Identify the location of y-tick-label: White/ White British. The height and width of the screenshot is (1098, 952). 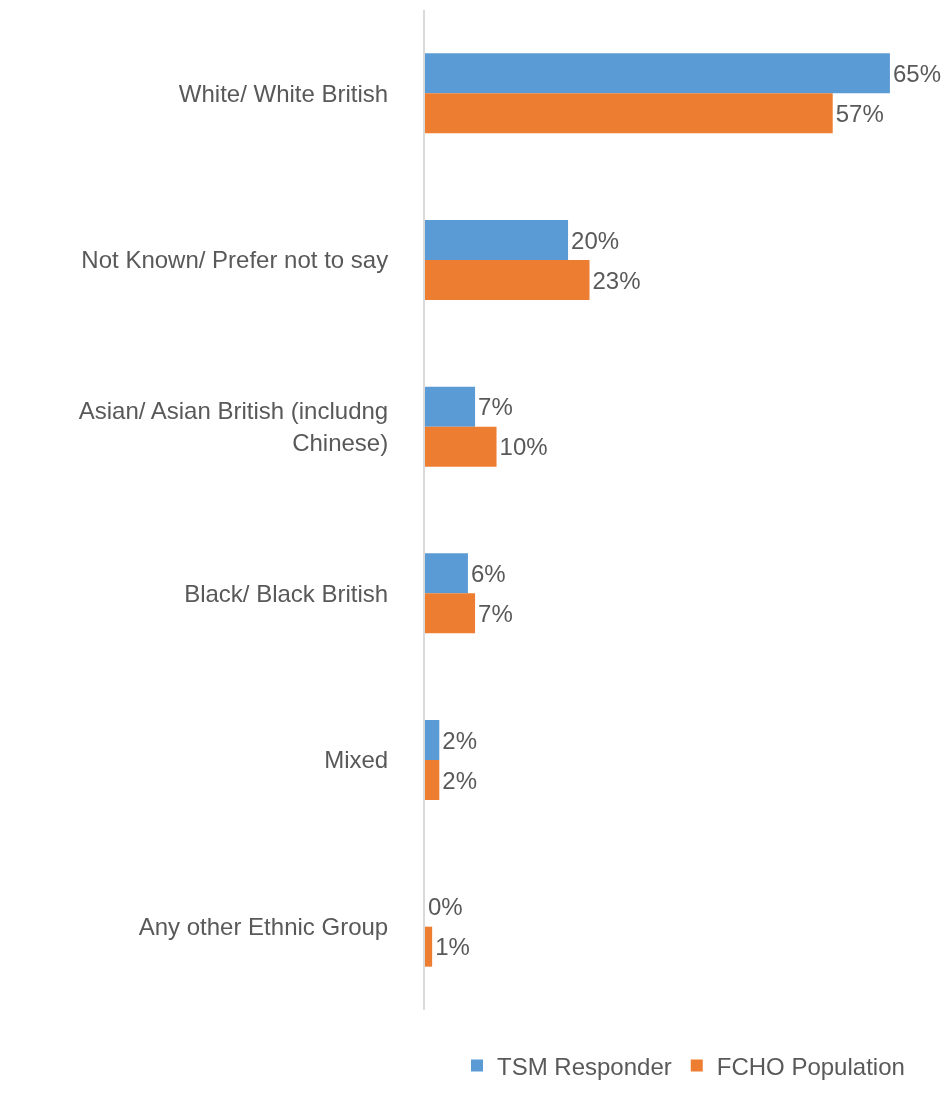
(283, 93).